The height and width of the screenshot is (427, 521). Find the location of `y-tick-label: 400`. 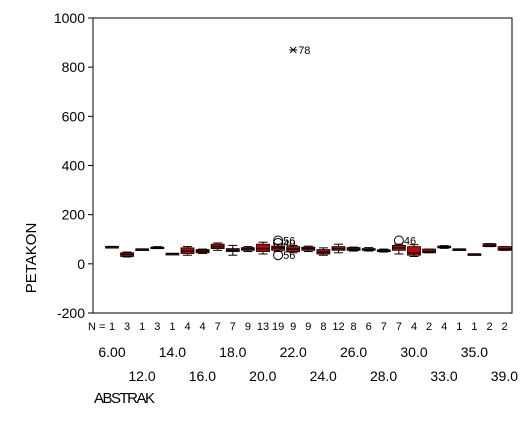

y-tick-label: 400 is located at coordinates (74, 166).